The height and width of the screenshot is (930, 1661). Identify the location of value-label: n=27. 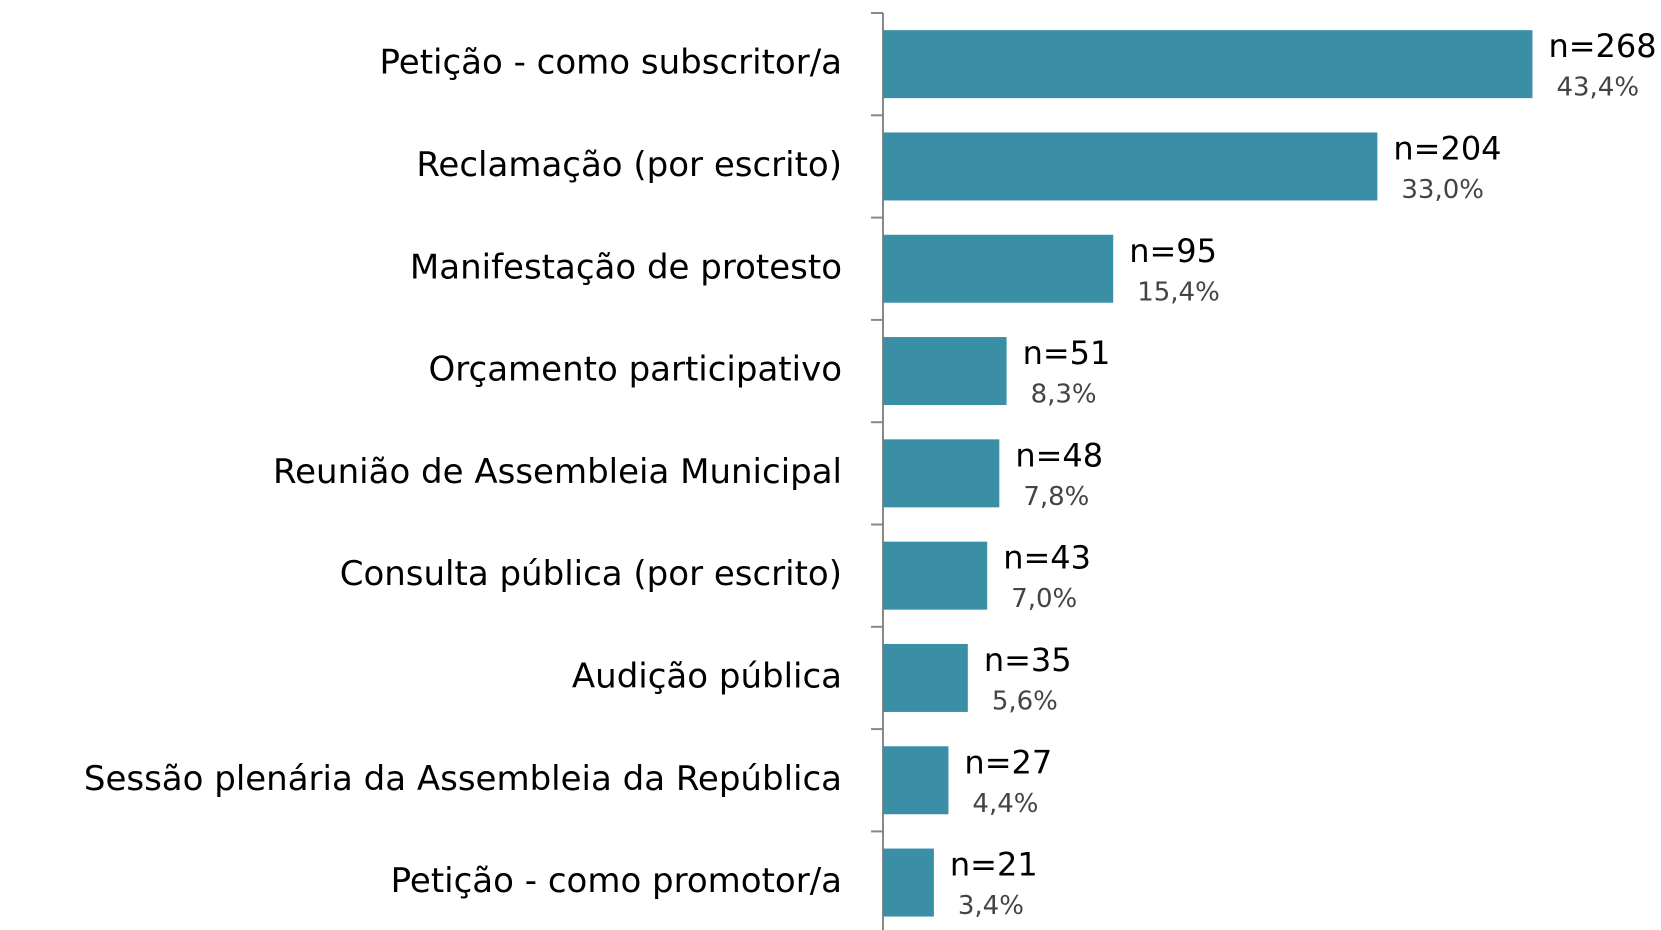
(1008, 762).